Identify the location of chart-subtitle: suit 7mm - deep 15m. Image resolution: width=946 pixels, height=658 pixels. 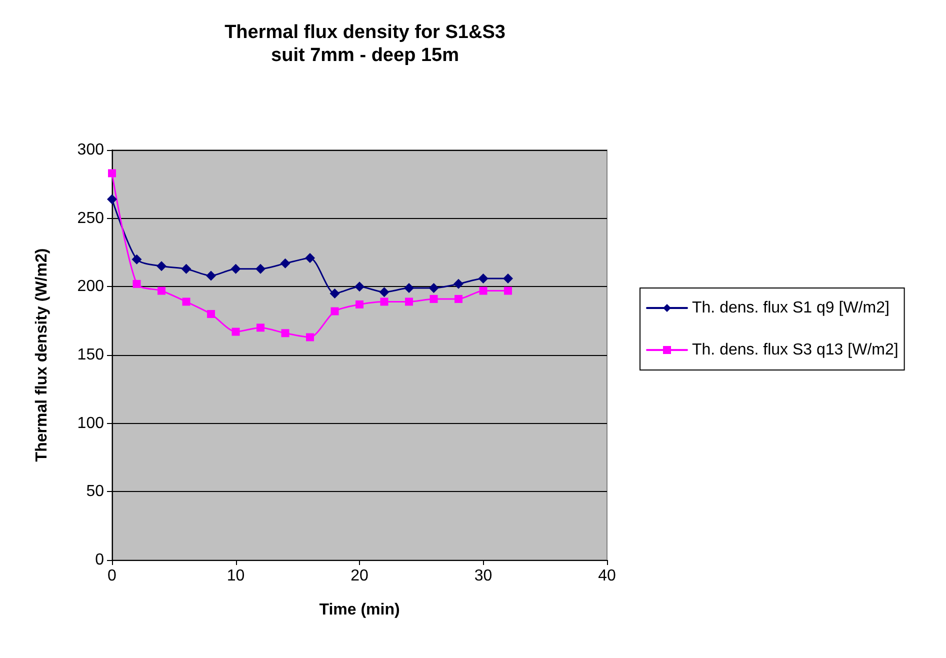
(365, 55).